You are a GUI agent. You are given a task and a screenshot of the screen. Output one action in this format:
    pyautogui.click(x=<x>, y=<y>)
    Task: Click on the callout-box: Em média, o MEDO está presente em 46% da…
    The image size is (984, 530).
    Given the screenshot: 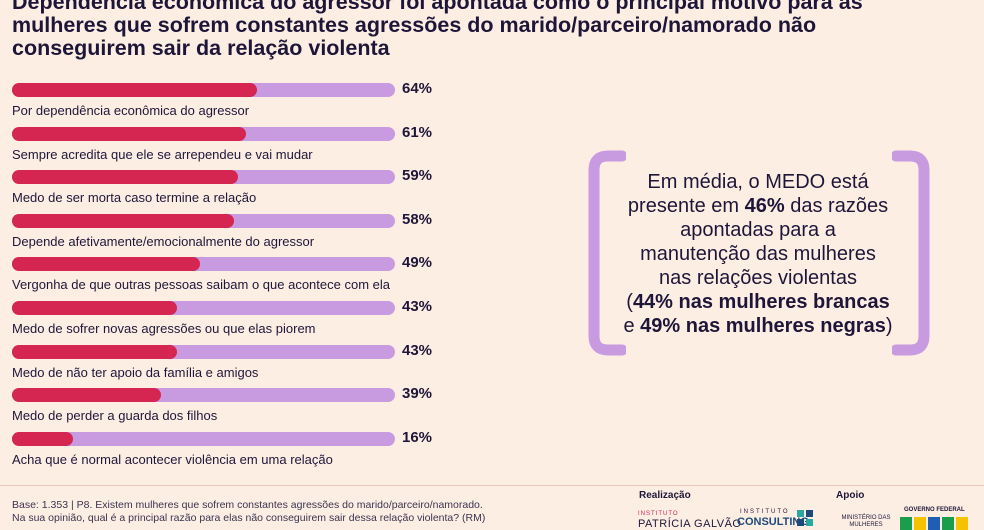 What is the action you would take?
    pyautogui.click(x=759, y=253)
    